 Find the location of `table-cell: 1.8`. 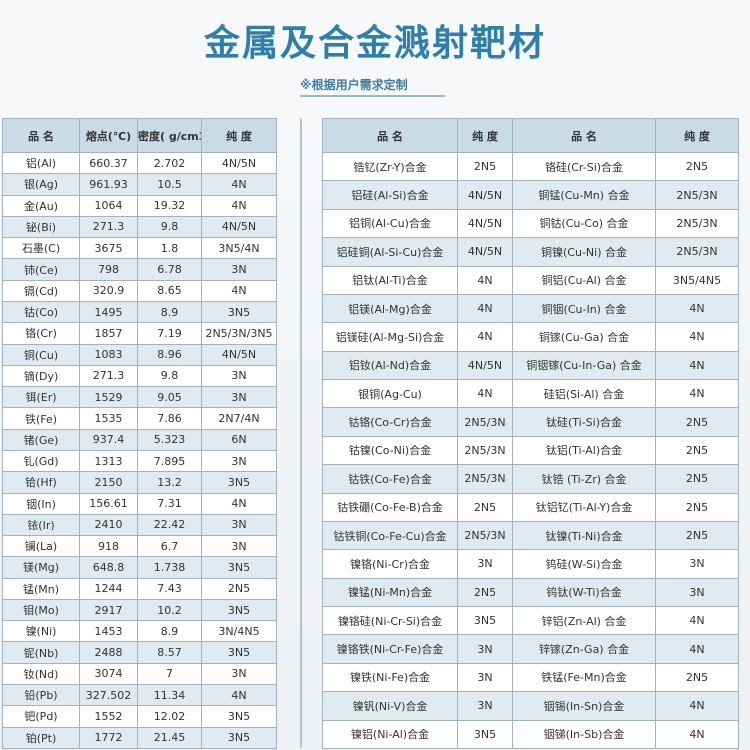

table-cell: 1.8 is located at coordinates (169, 248).